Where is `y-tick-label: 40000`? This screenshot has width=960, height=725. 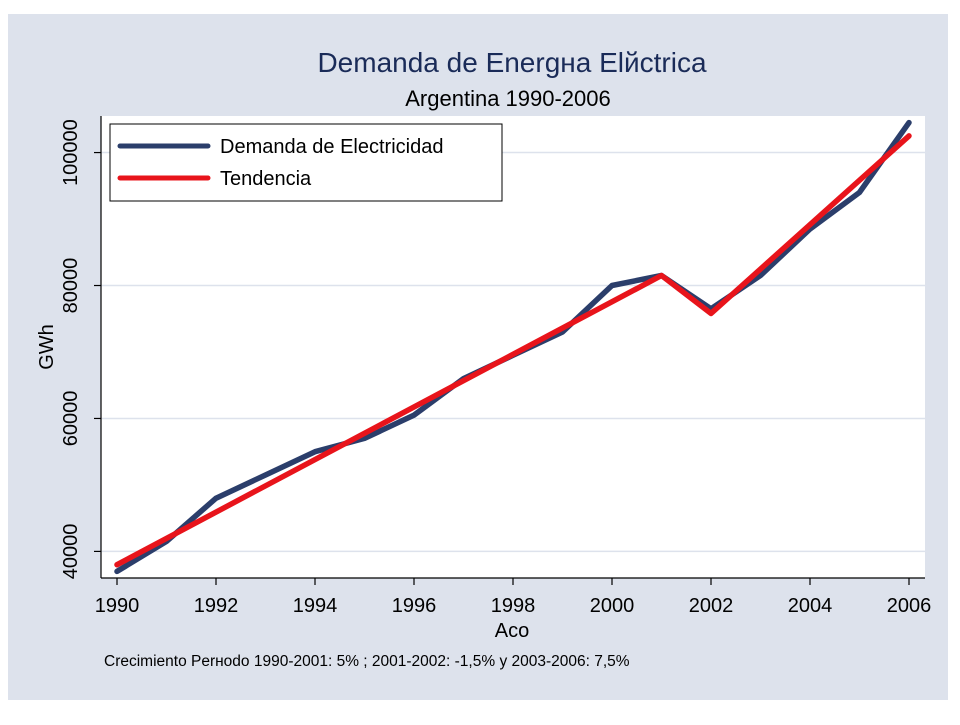 y-tick-label: 40000 is located at coordinates (71, 552).